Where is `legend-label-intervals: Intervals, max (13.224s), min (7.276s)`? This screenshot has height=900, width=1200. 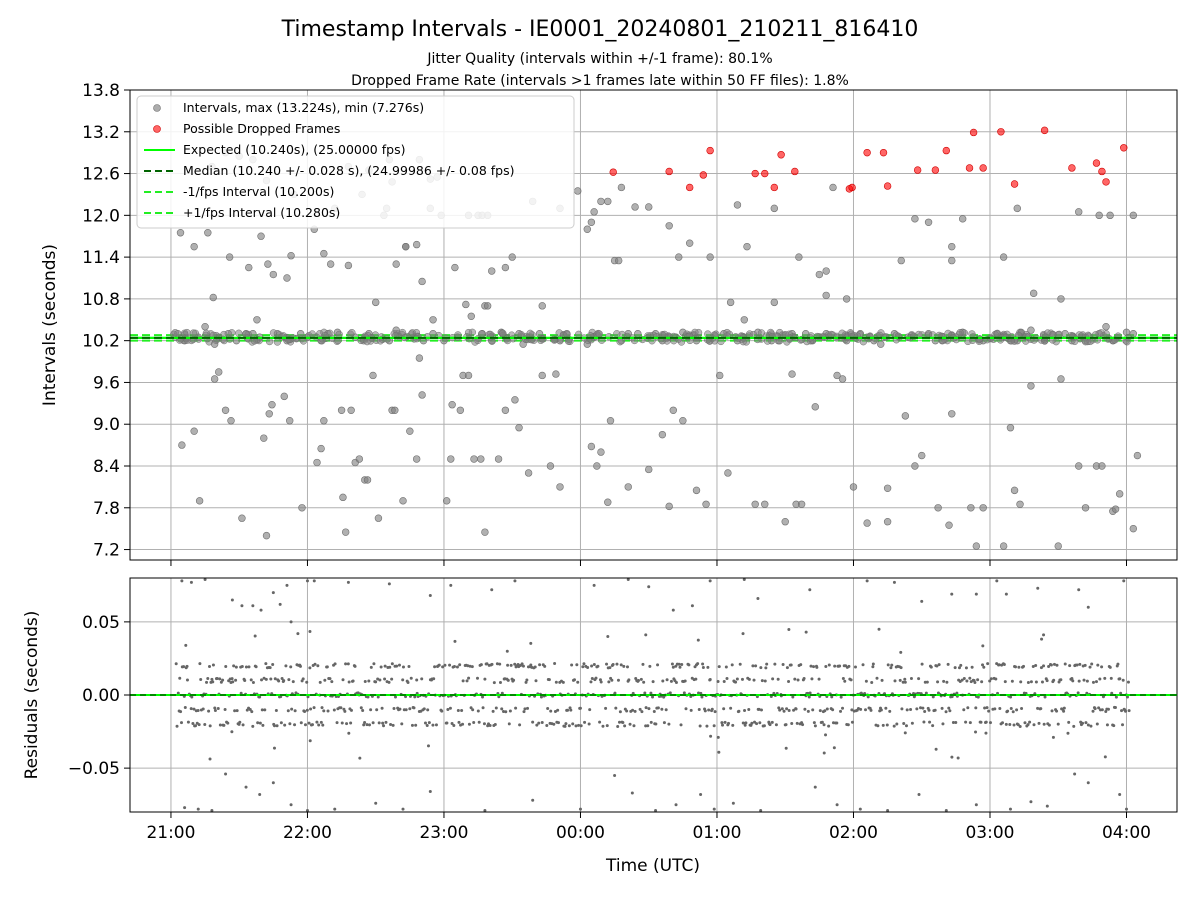
legend-label-intervals: Intervals, max (13.224s), min (7.276s) is located at coordinates (303, 107).